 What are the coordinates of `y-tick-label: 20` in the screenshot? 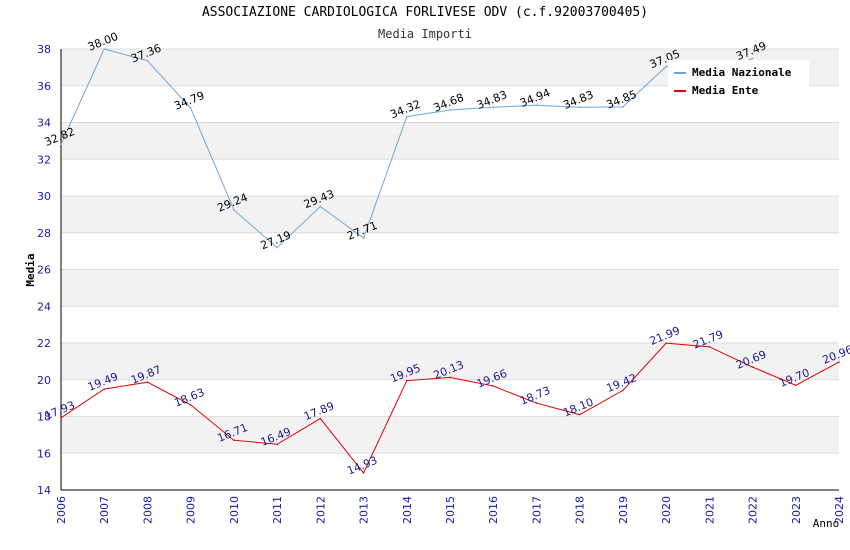 It's located at (44, 380).